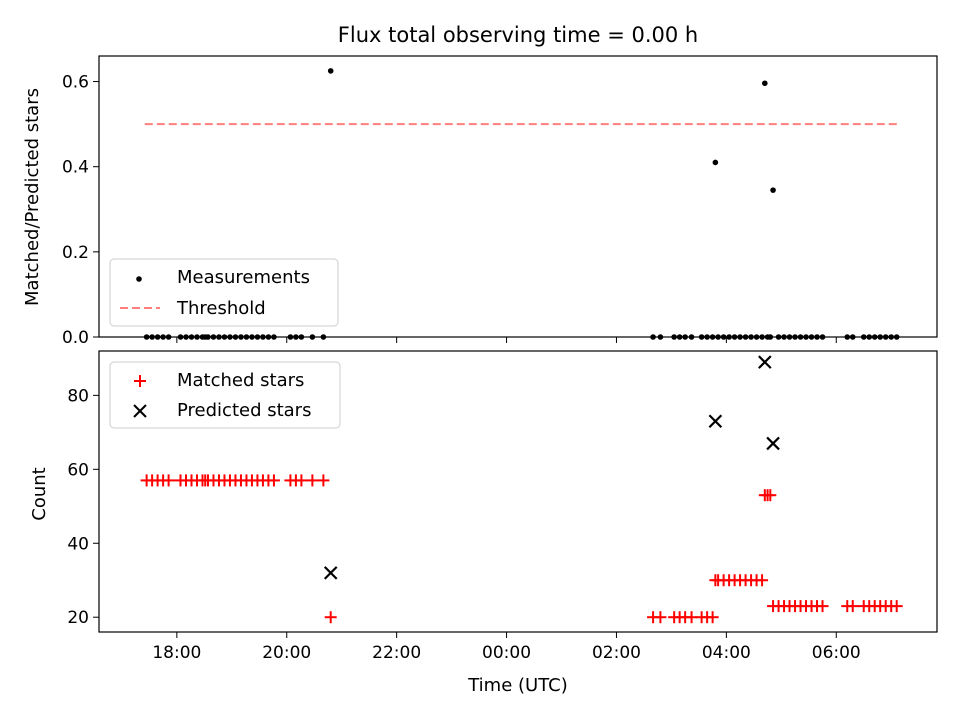 The image size is (960, 720). I want to click on xtick-label: 20:00, so click(286, 653).